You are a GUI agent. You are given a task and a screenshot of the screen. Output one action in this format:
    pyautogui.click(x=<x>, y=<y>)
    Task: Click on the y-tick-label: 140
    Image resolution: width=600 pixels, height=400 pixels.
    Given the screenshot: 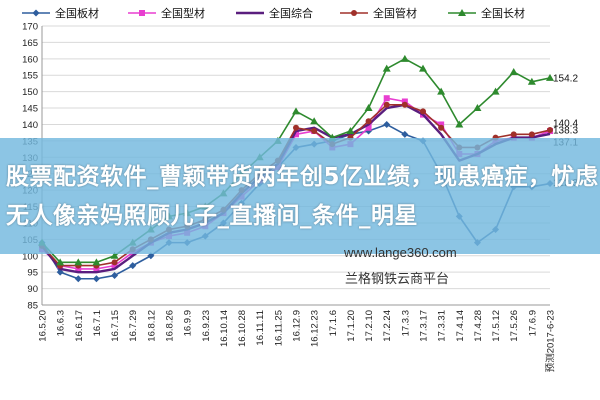 What is the action you would take?
    pyautogui.click(x=30, y=125)
    